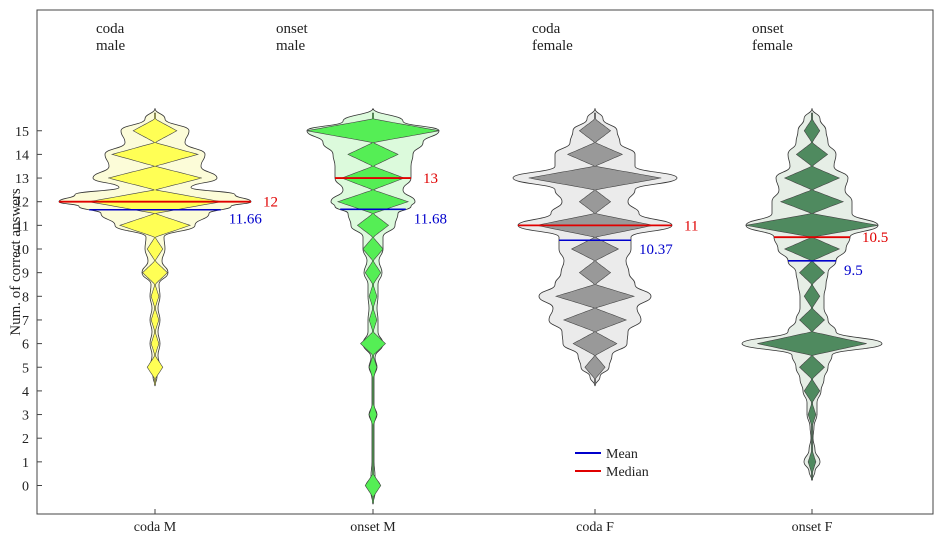 The image size is (937, 554). What do you see at coordinates (25, 345) in the screenshot?
I see `y-tick-label: 6` at bounding box center [25, 345].